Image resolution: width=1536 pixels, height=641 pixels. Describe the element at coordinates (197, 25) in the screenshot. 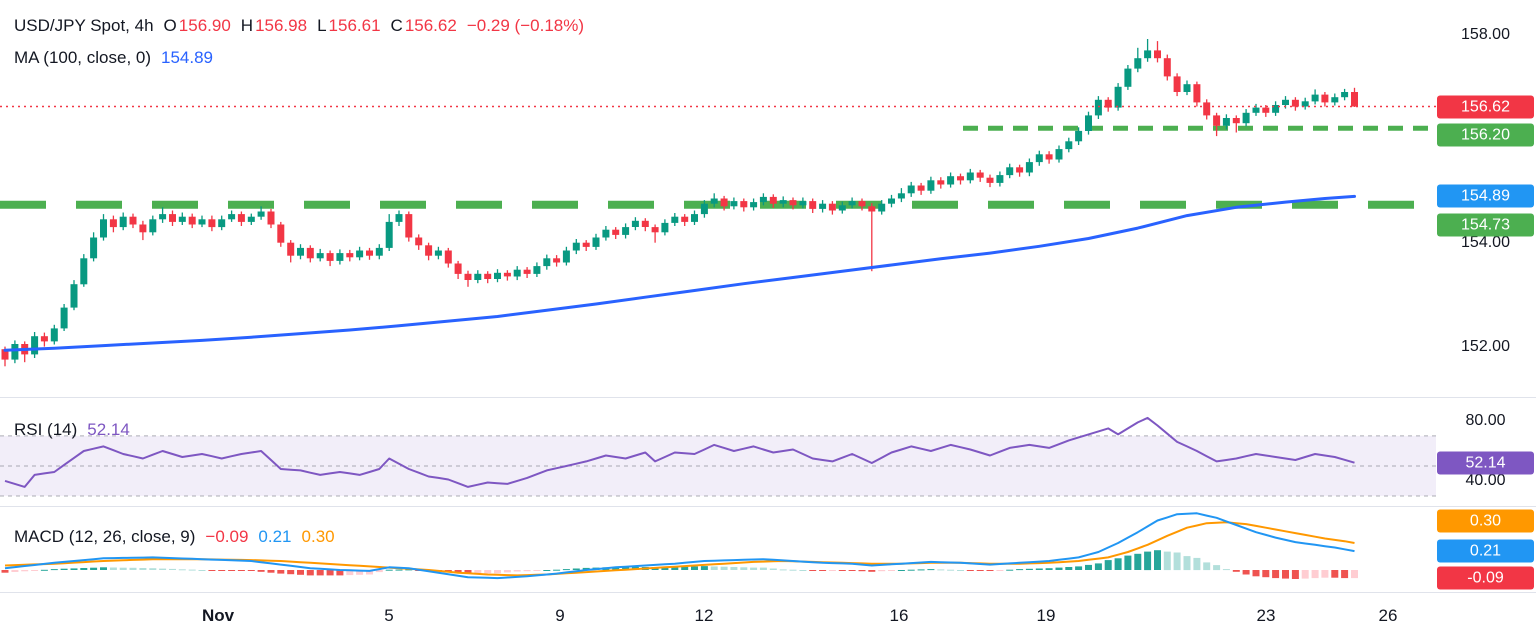

I see `ohlc-open: O 156.90` at that location.